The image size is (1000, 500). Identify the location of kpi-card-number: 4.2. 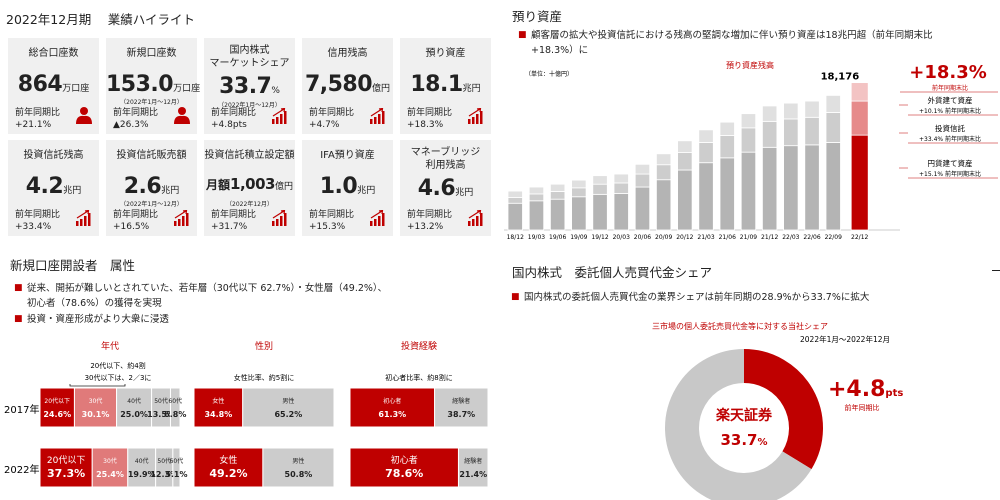
(44, 186).